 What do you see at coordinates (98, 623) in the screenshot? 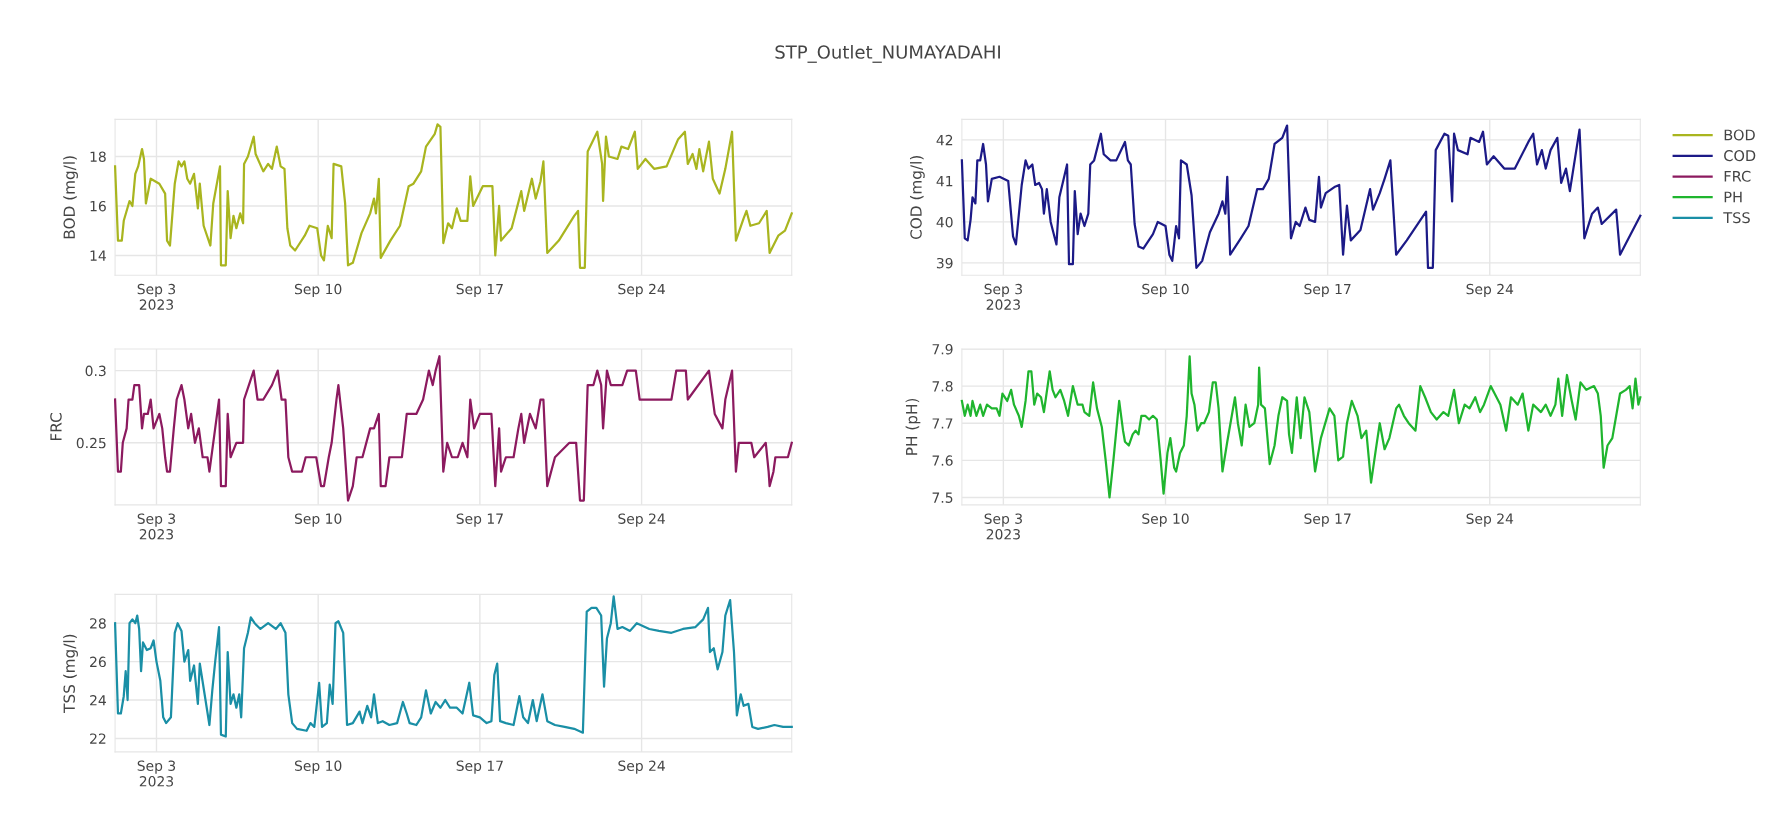
I see `y-tick-label: 28` at bounding box center [98, 623].